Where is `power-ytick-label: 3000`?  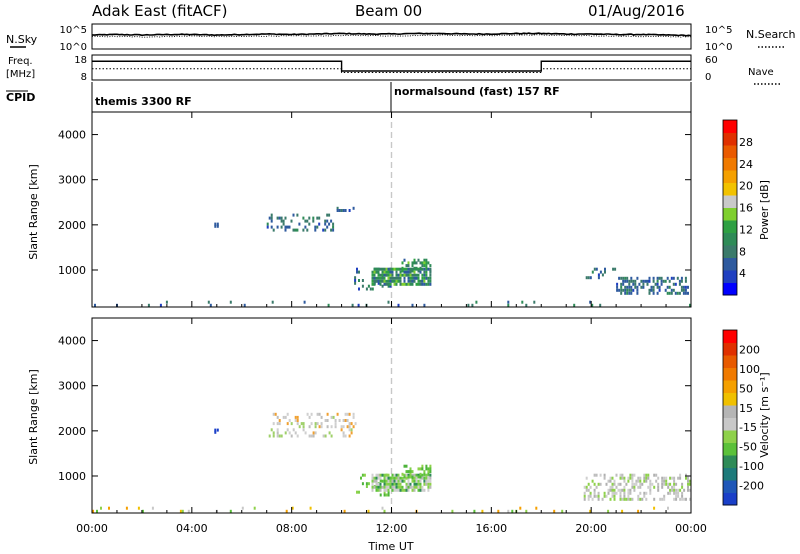 power-ytick-label: 3000 is located at coordinates (72, 180).